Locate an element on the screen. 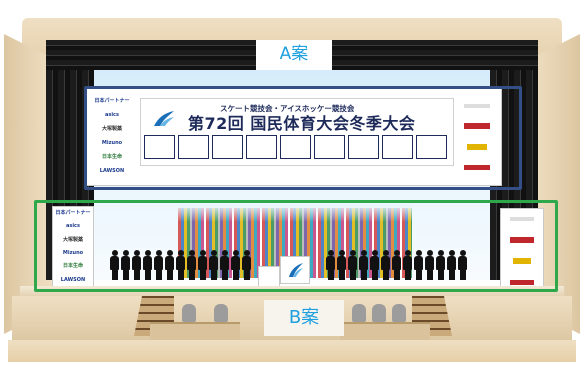  lower-sponsor-board-right is located at coordinates (522, 251).